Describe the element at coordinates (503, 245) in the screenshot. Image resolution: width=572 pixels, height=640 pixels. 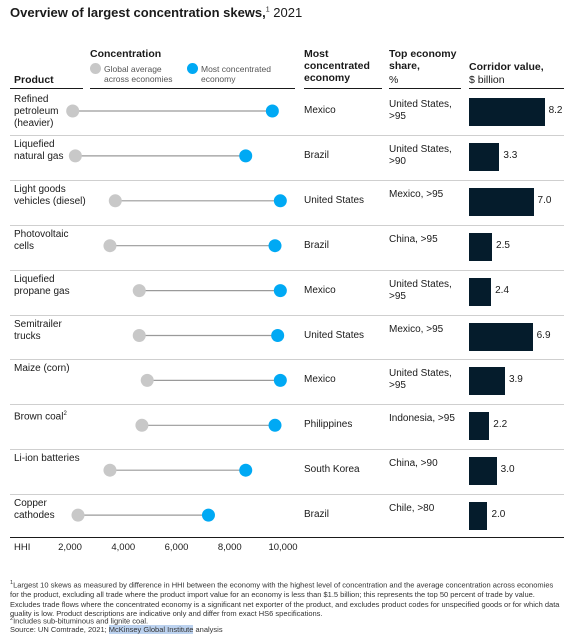
I see `corridor-value-label: 2.5` at that location.